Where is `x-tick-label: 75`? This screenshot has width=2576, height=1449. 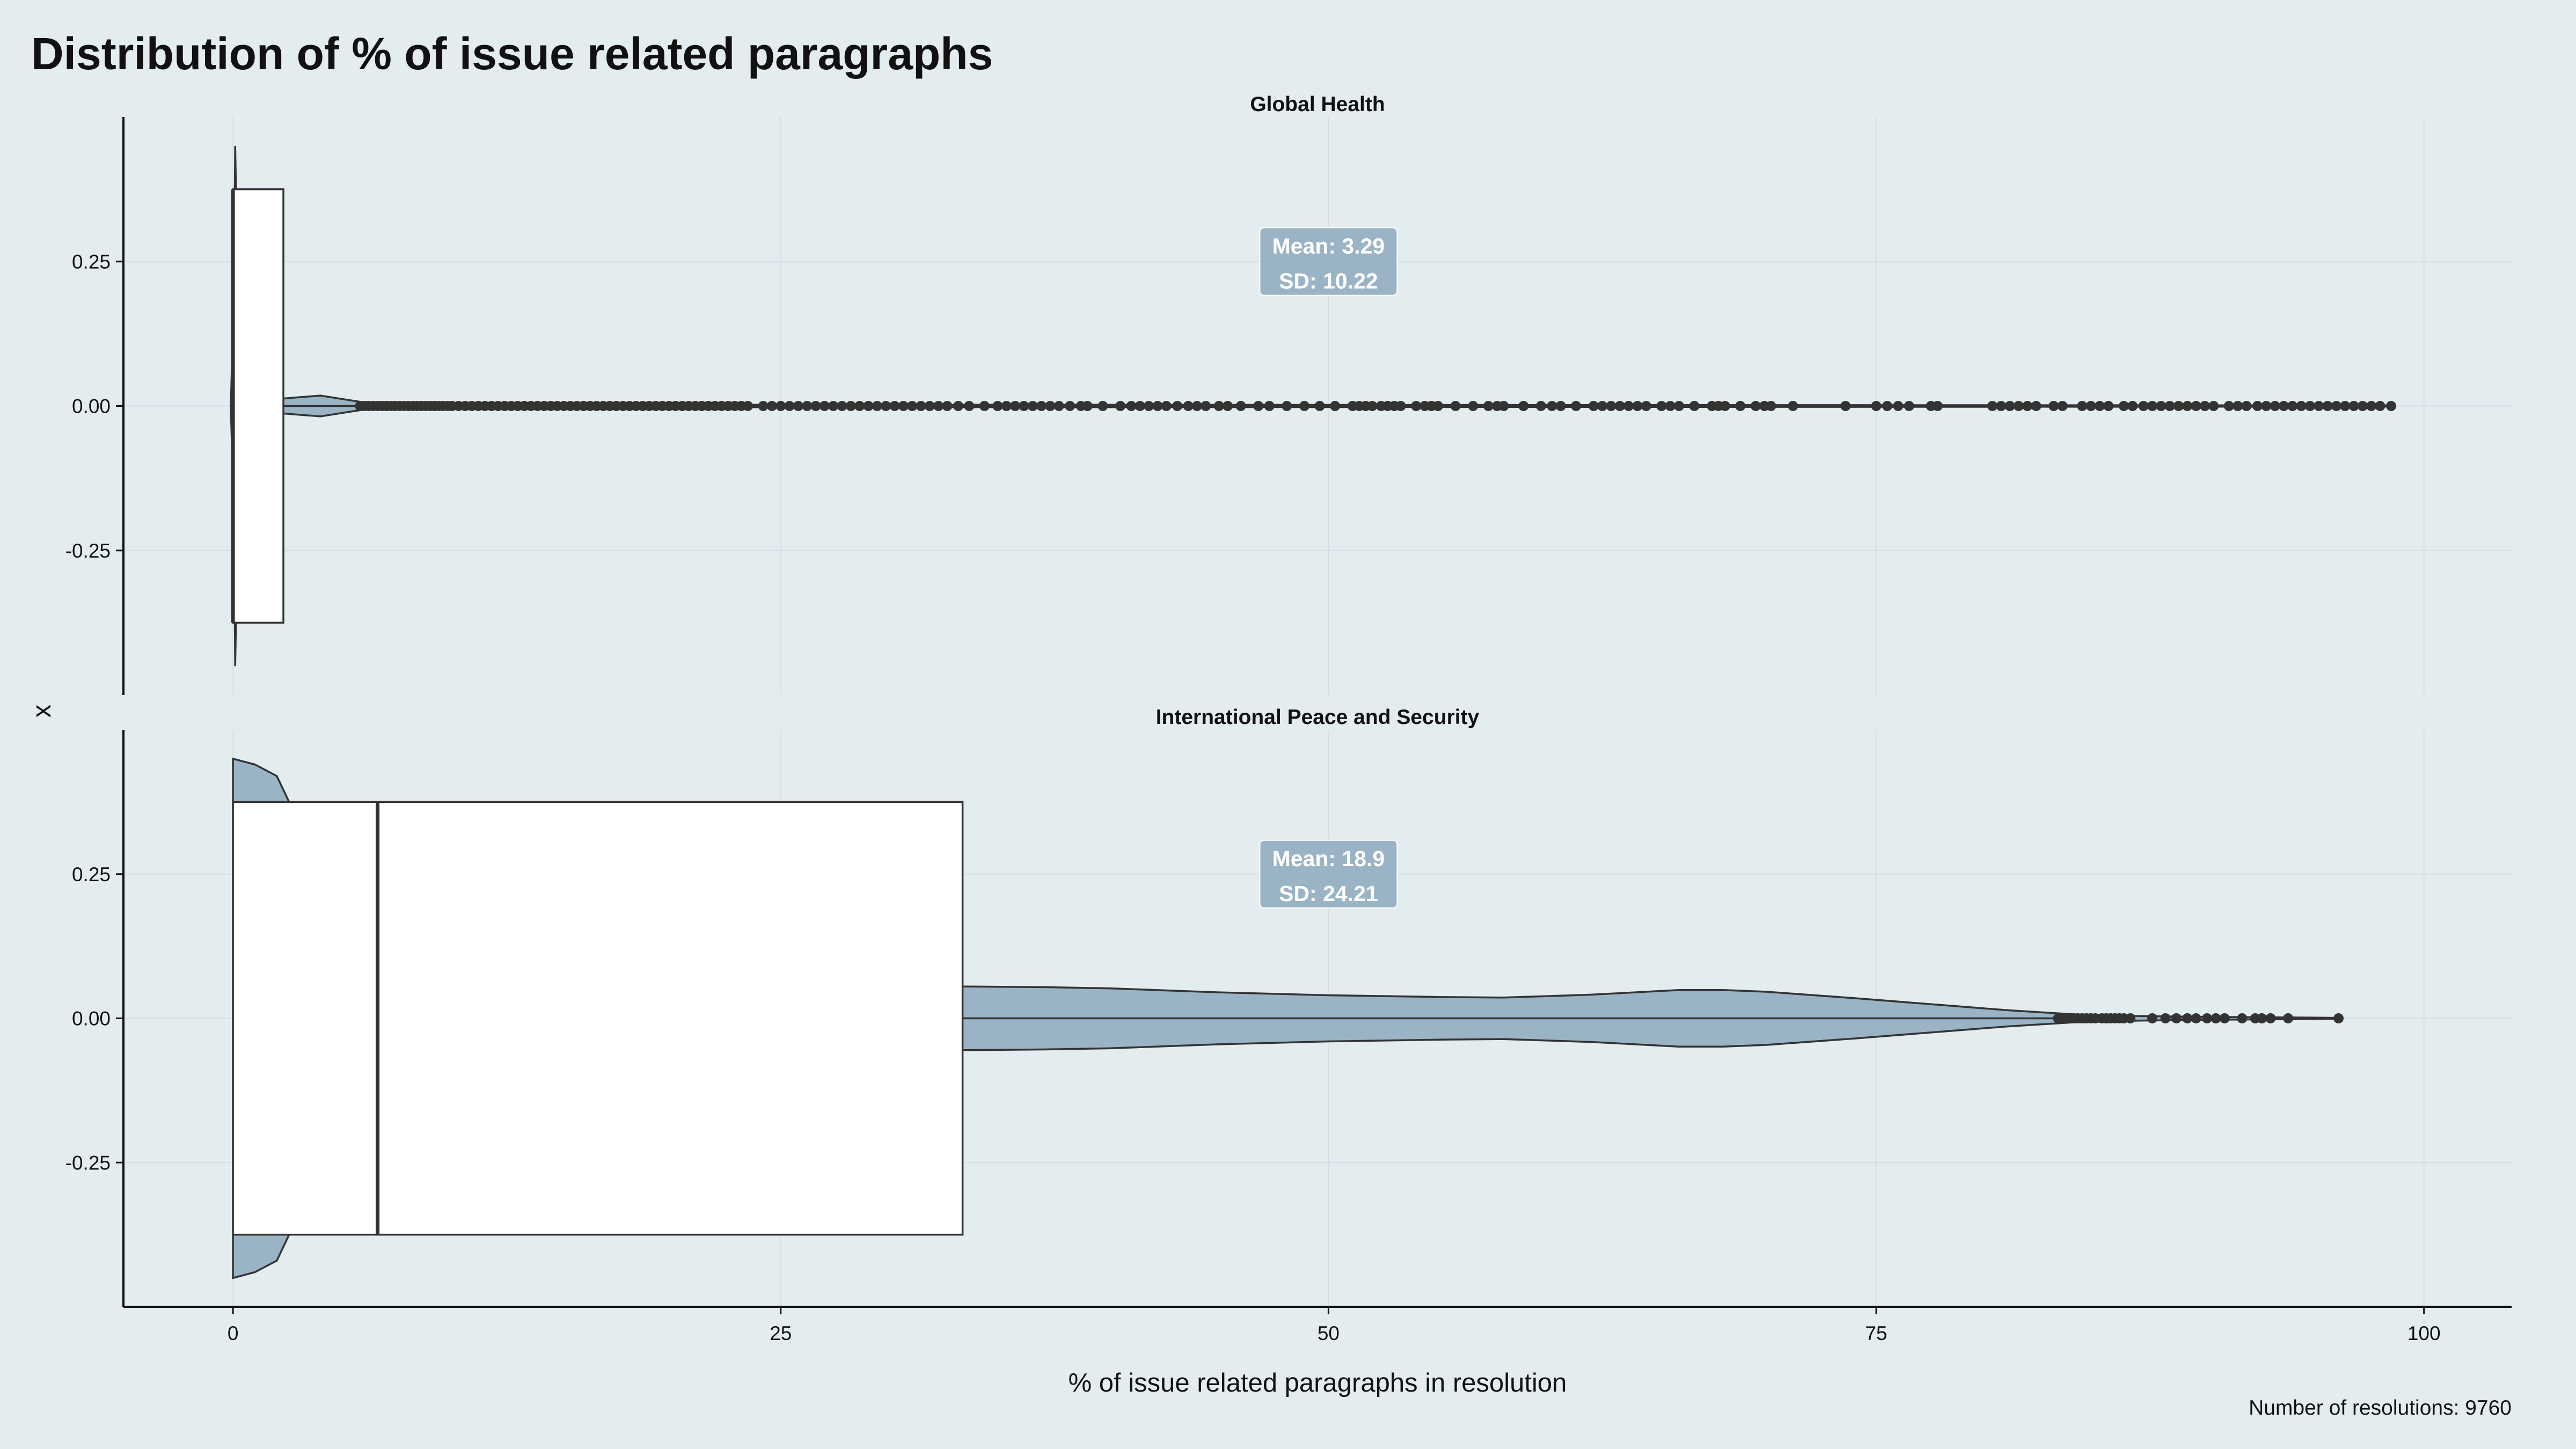
x-tick-label: 75 is located at coordinates (1876, 1333).